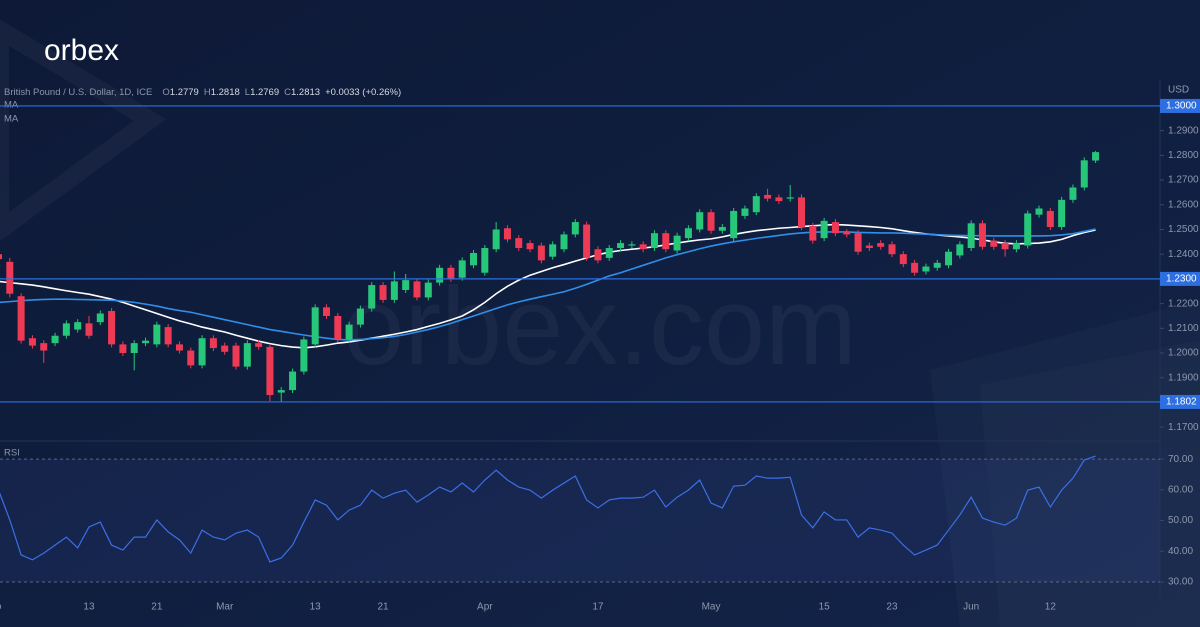 This screenshot has width=1200, height=627. I want to click on x-tick-label: Apr, so click(485, 607).